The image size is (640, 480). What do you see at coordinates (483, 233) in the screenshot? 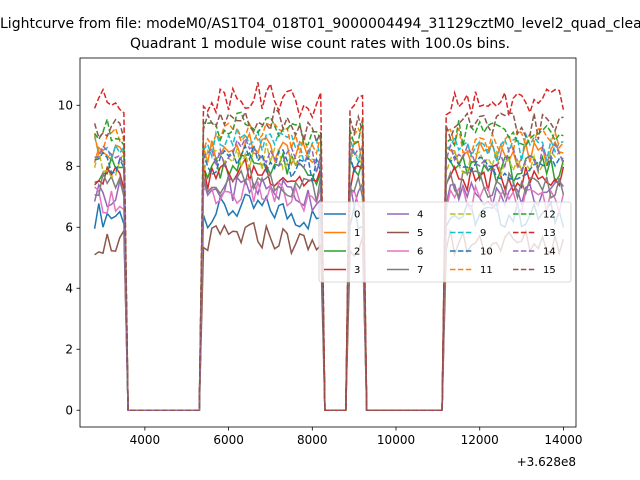
I see `legend-label-9: 9` at bounding box center [483, 233].